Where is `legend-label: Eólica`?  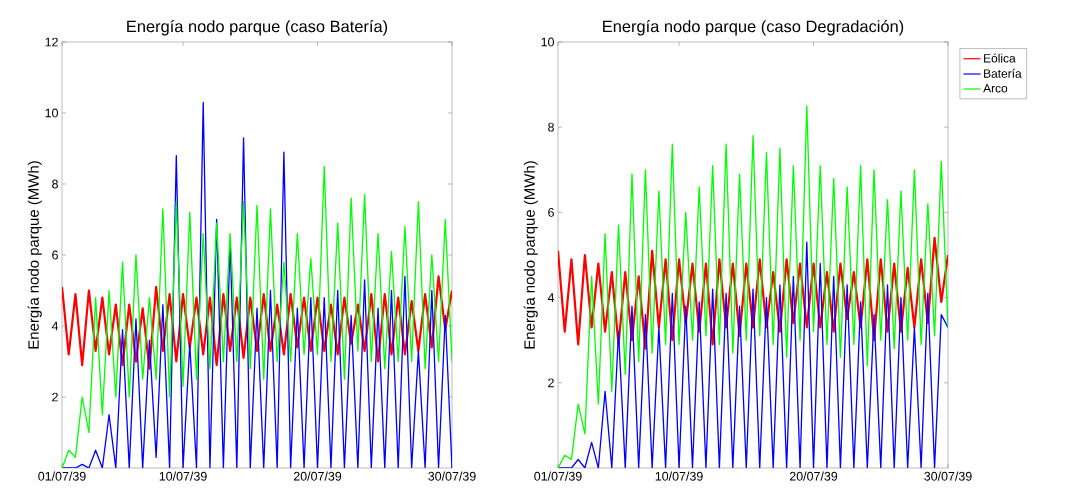 legend-label: Eólica is located at coordinates (1000, 58).